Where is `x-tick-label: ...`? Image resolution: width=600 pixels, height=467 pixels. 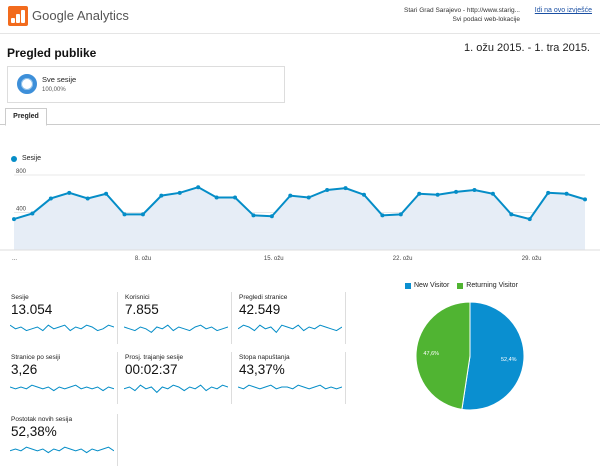
x-tick-label: ... is located at coordinates (14, 259).